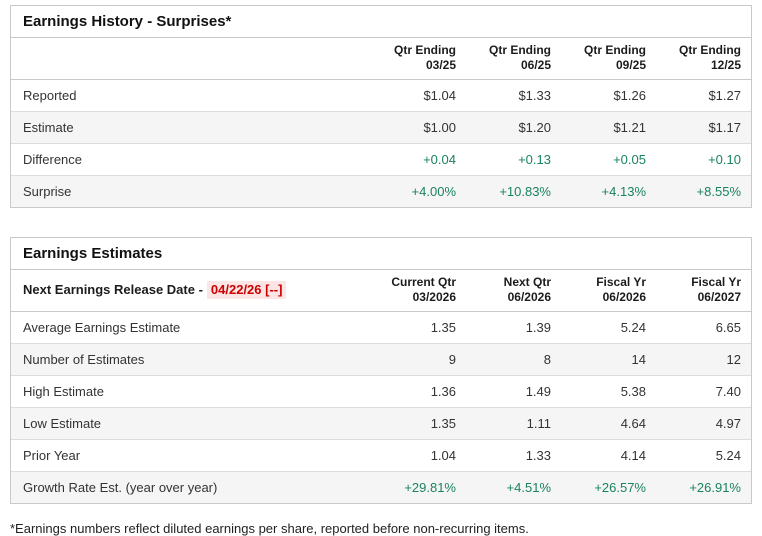 This screenshot has height=536, width=762. I want to click on table-row-estimate: Estimate $1.00 $1.20 $1.21 $1.17, so click(381, 127).